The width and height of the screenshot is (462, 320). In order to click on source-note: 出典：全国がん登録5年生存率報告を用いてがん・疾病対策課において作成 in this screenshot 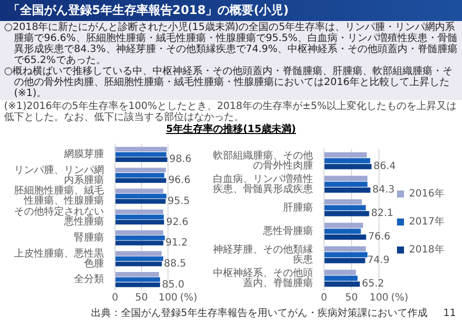, I will do `click(259, 313)`.